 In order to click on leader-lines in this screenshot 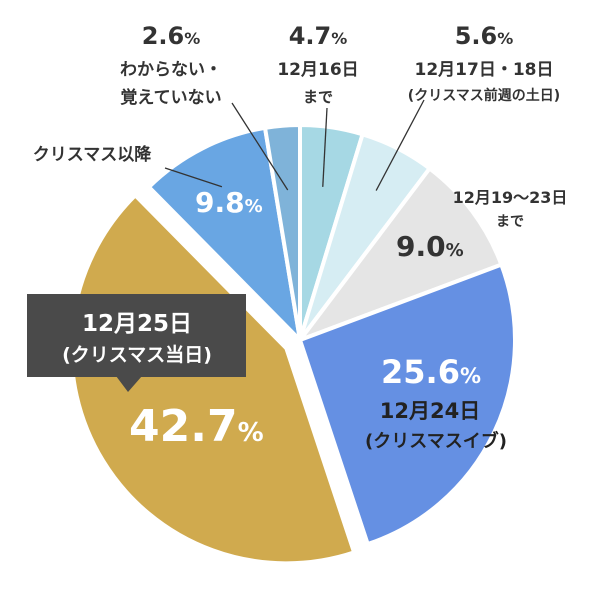, I will do `click(294, 145)`.